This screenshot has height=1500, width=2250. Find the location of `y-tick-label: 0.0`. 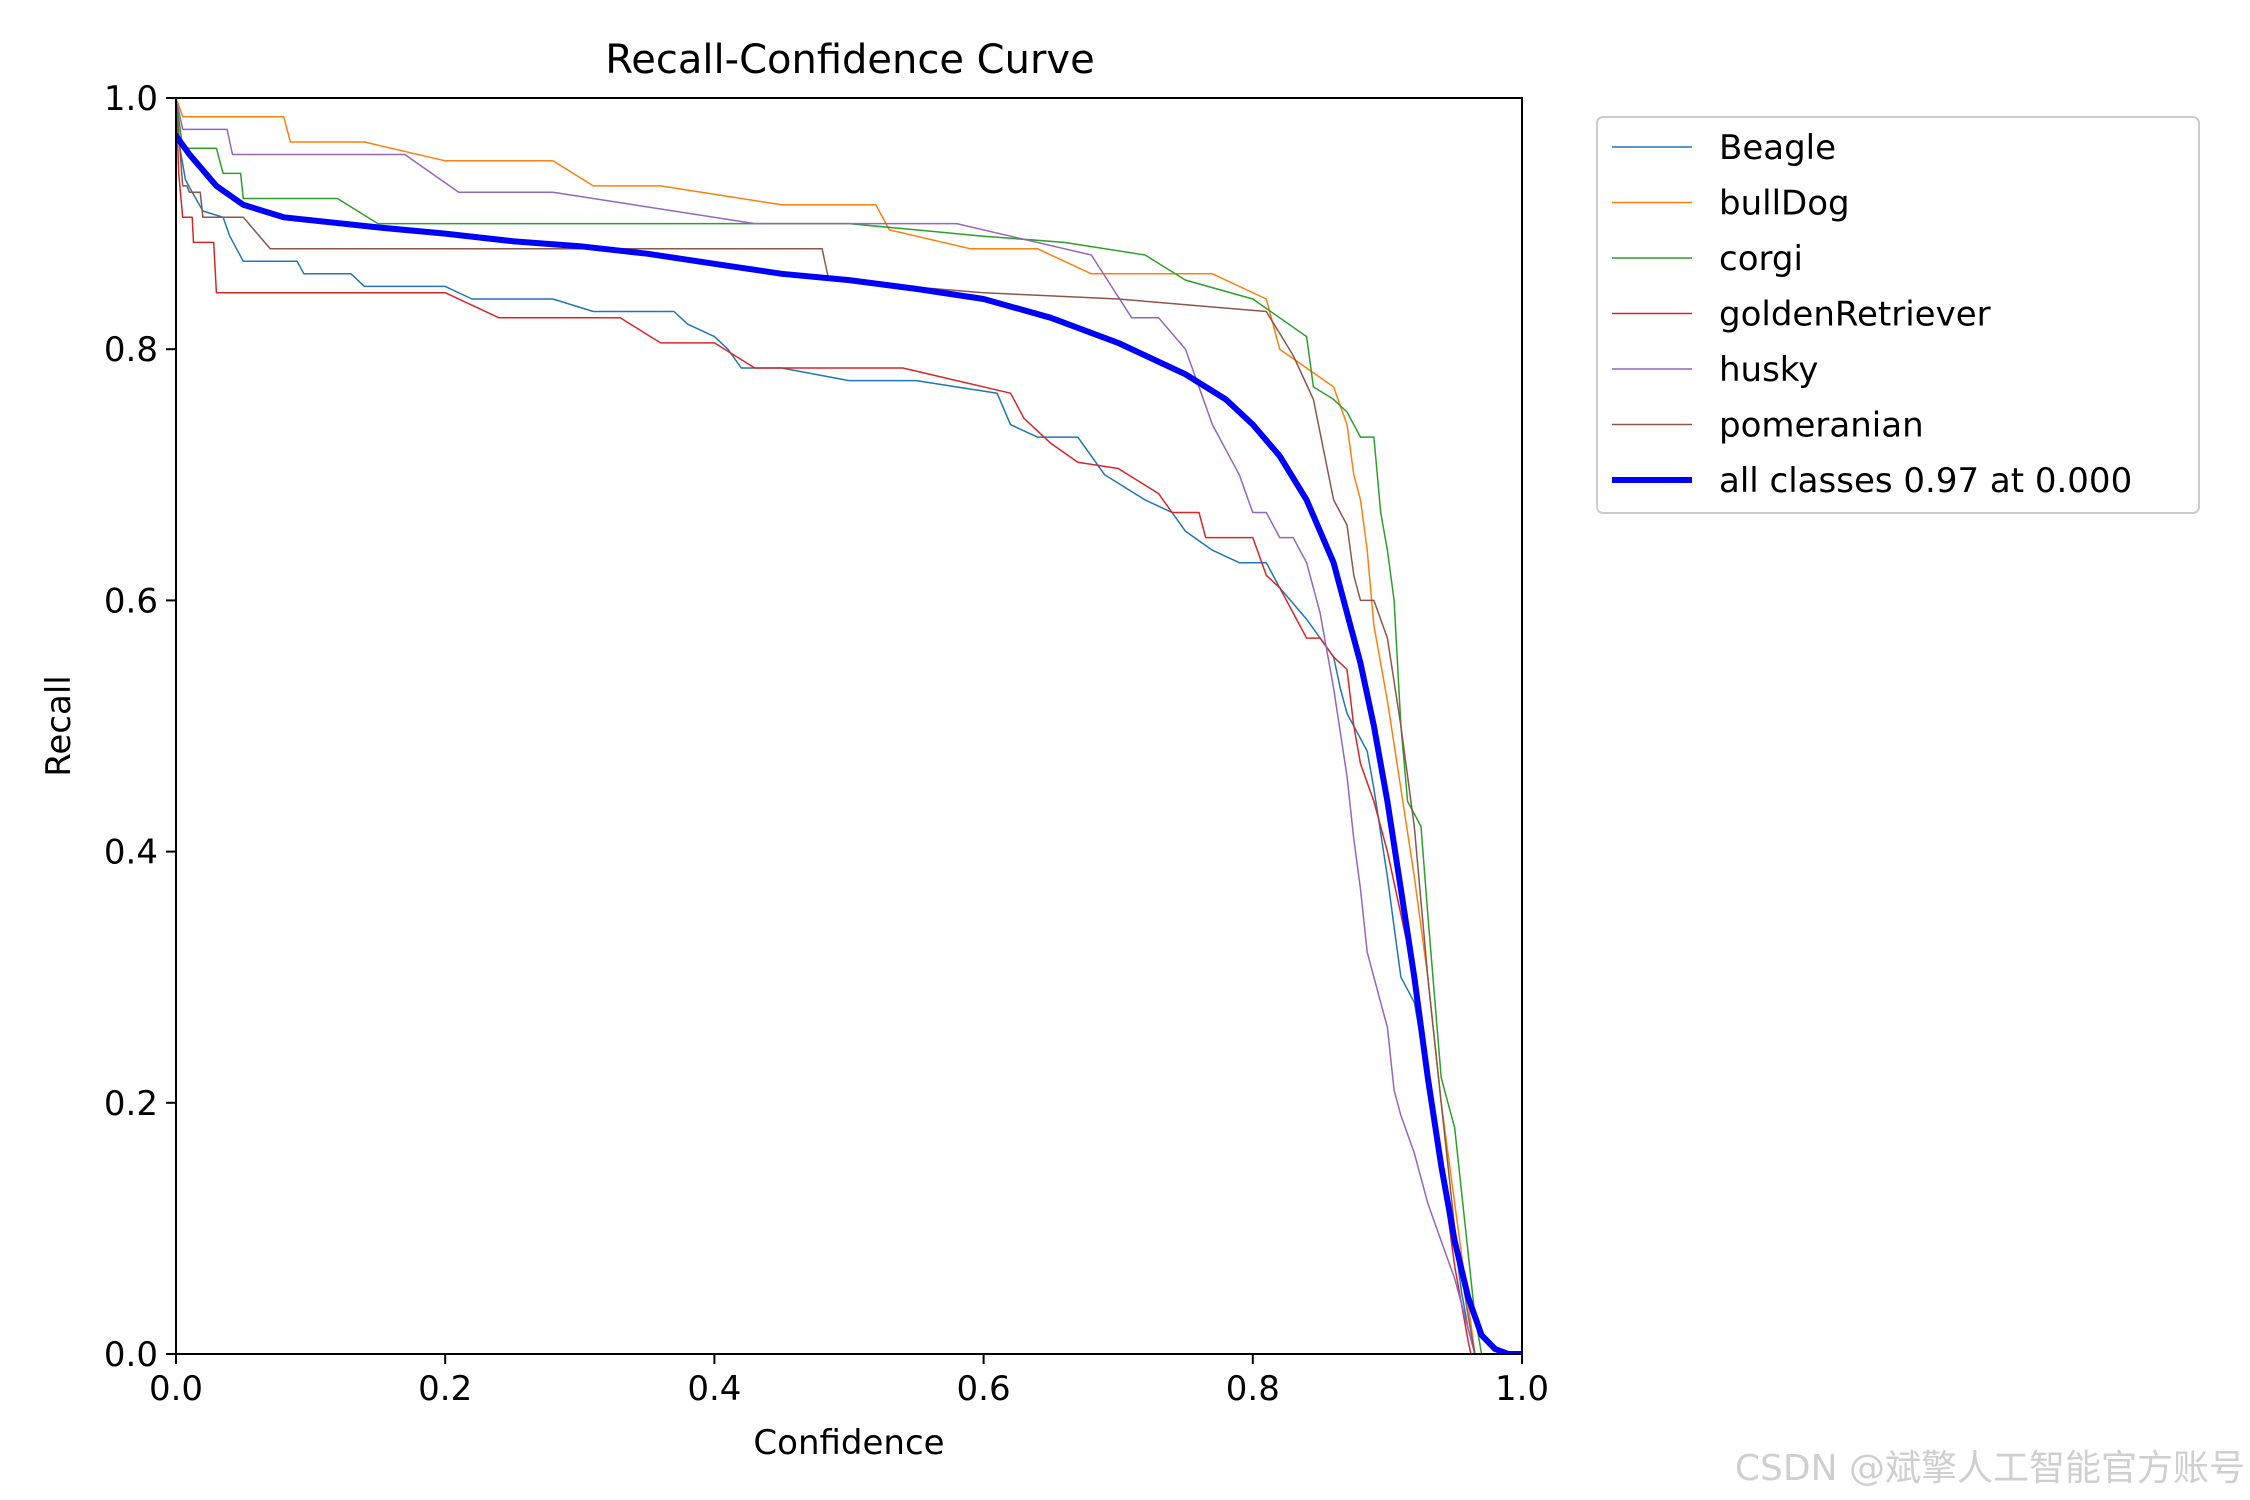

y-tick-label: 0.0 is located at coordinates (131, 1355).